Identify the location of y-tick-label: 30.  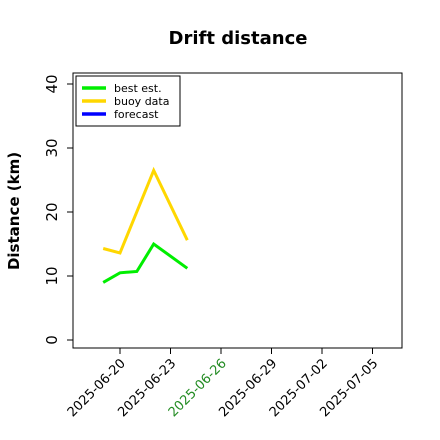
(52, 147).